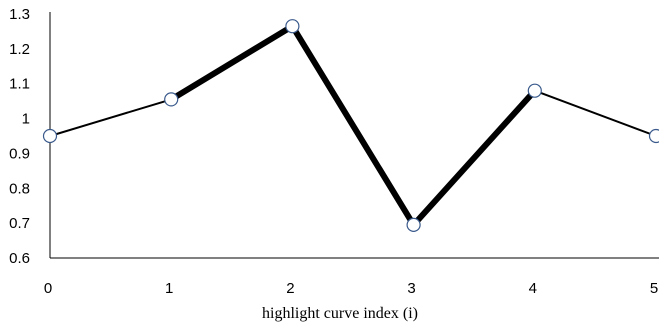 The image size is (659, 327). What do you see at coordinates (654, 288) in the screenshot?
I see `x-tick-label: 5` at bounding box center [654, 288].